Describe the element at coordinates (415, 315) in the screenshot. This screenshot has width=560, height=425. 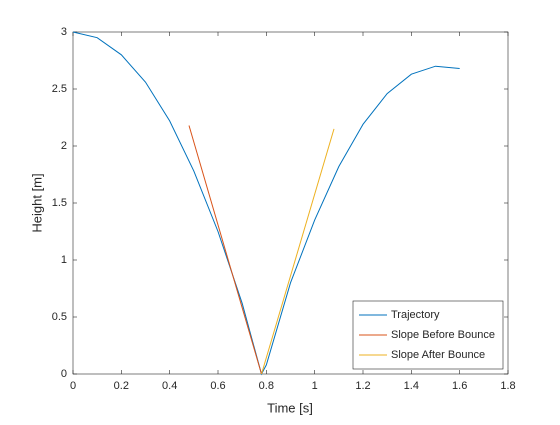
I see `legend-label: Trajectory` at that location.